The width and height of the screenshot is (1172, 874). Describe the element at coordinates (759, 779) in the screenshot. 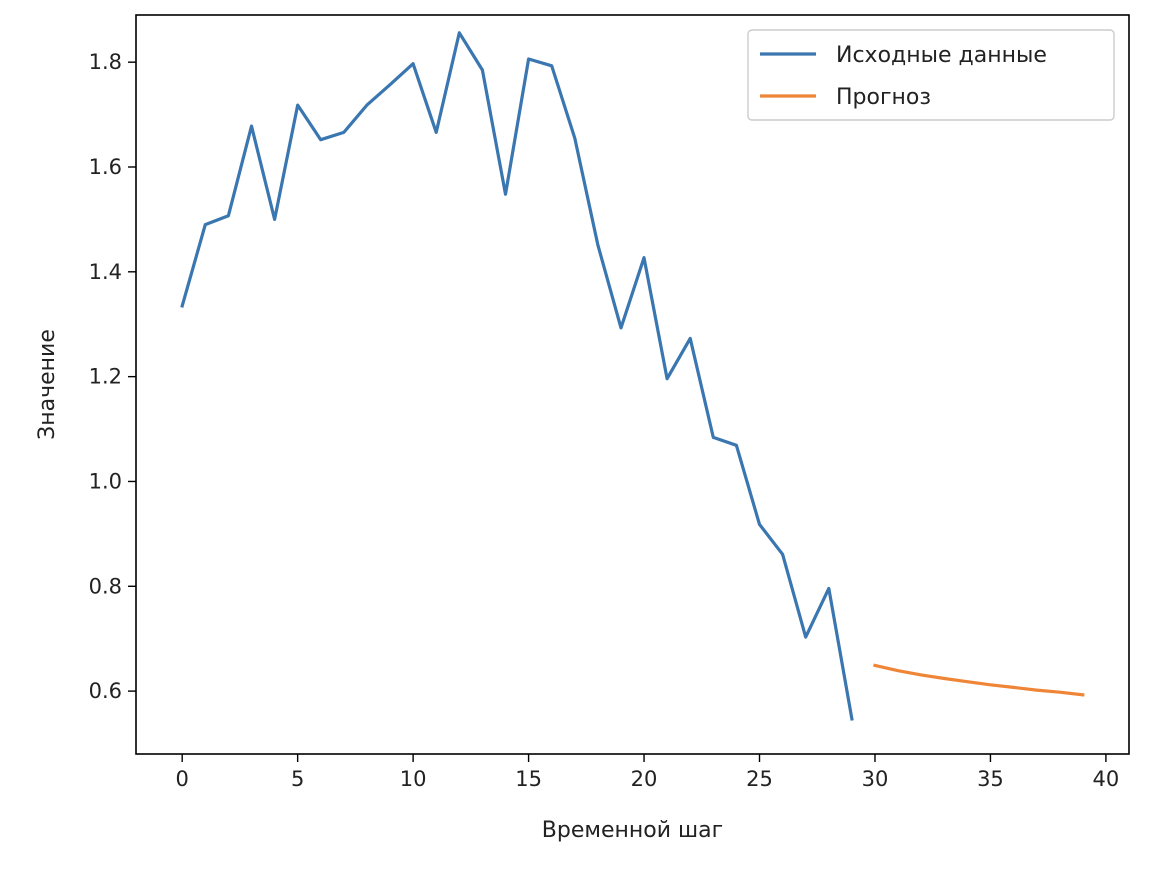

I see `x-tick-label: 25` at that location.